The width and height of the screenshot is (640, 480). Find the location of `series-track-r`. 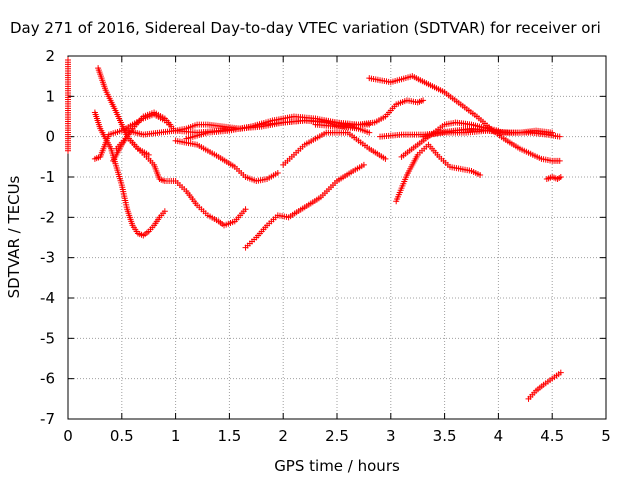

series-track-r is located at coordinates (544, 385).